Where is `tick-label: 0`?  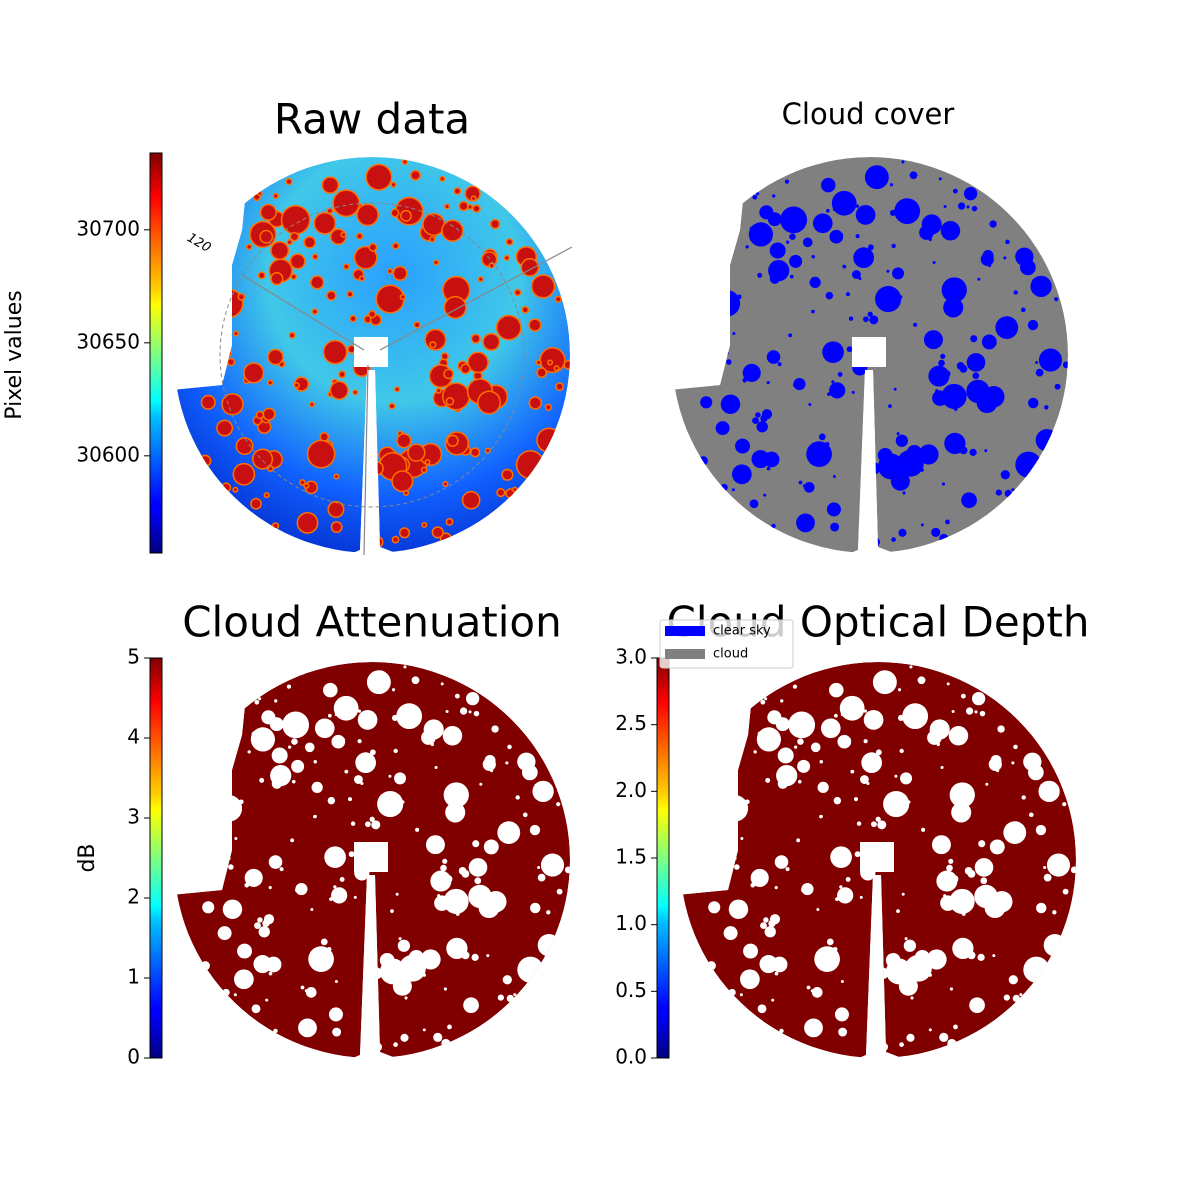
tick-label: 0 is located at coordinates (133, 1057).